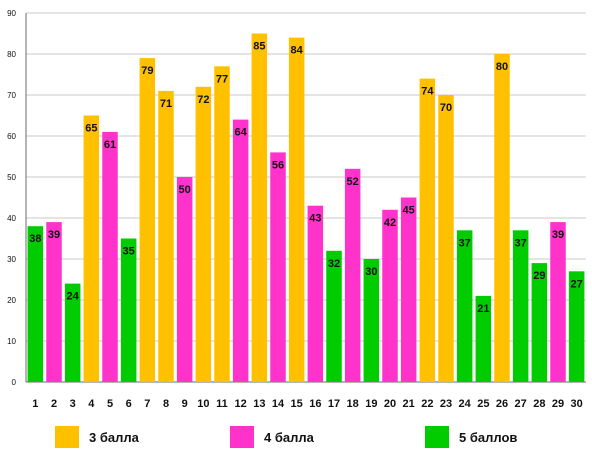 Image resolution: width=592 pixels, height=460 pixels. What do you see at coordinates (446, 404) in the screenshot?
I see `x-tick-label: 23` at bounding box center [446, 404].